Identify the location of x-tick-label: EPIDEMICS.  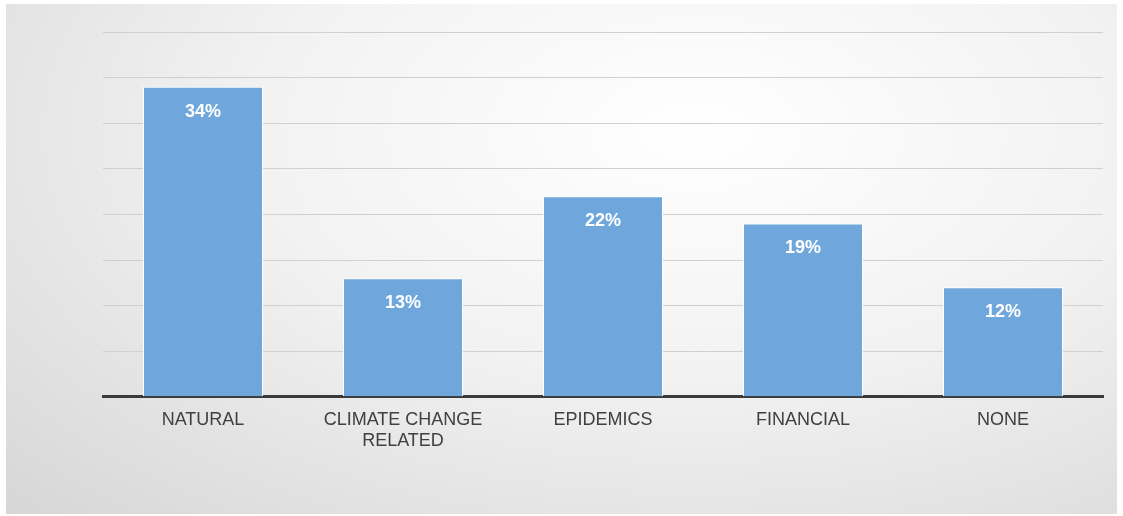
(603, 418).